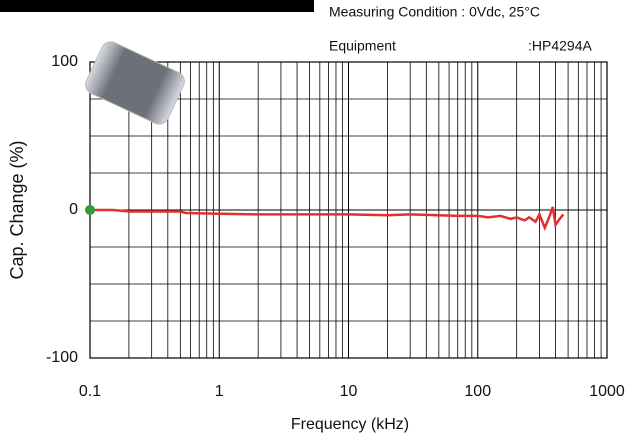  What do you see at coordinates (607, 391) in the screenshot?
I see `x-tick-label: 1000` at bounding box center [607, 391].